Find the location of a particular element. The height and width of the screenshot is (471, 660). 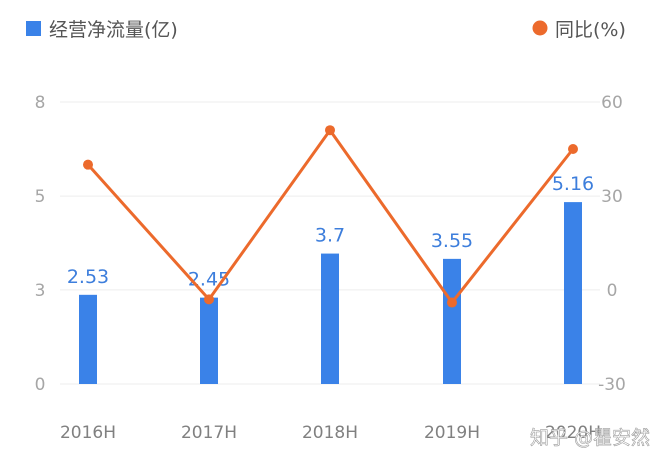

legend: 经营净流量(亿) 同比(%) is located at coordinates (326, 30).